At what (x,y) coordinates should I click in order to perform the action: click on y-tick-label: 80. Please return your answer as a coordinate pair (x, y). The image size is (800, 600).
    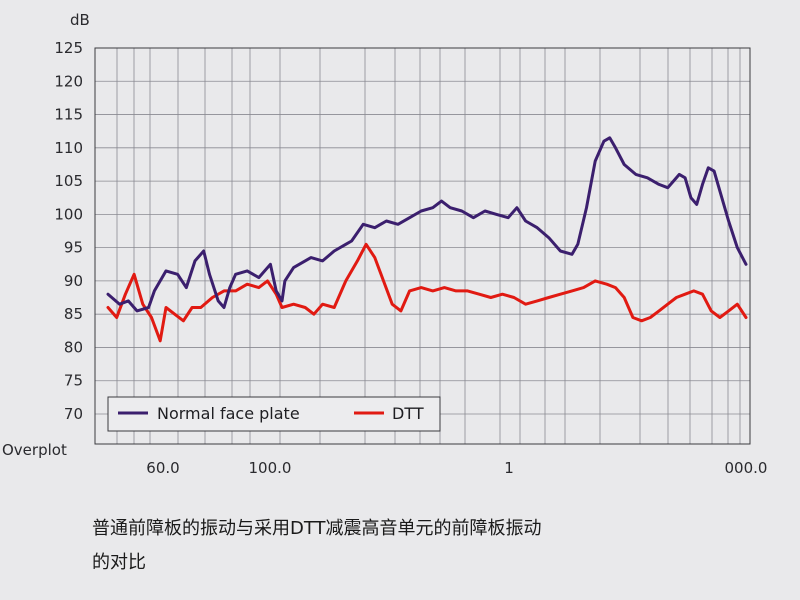
    Looking at the image, I should click on (73, 347).